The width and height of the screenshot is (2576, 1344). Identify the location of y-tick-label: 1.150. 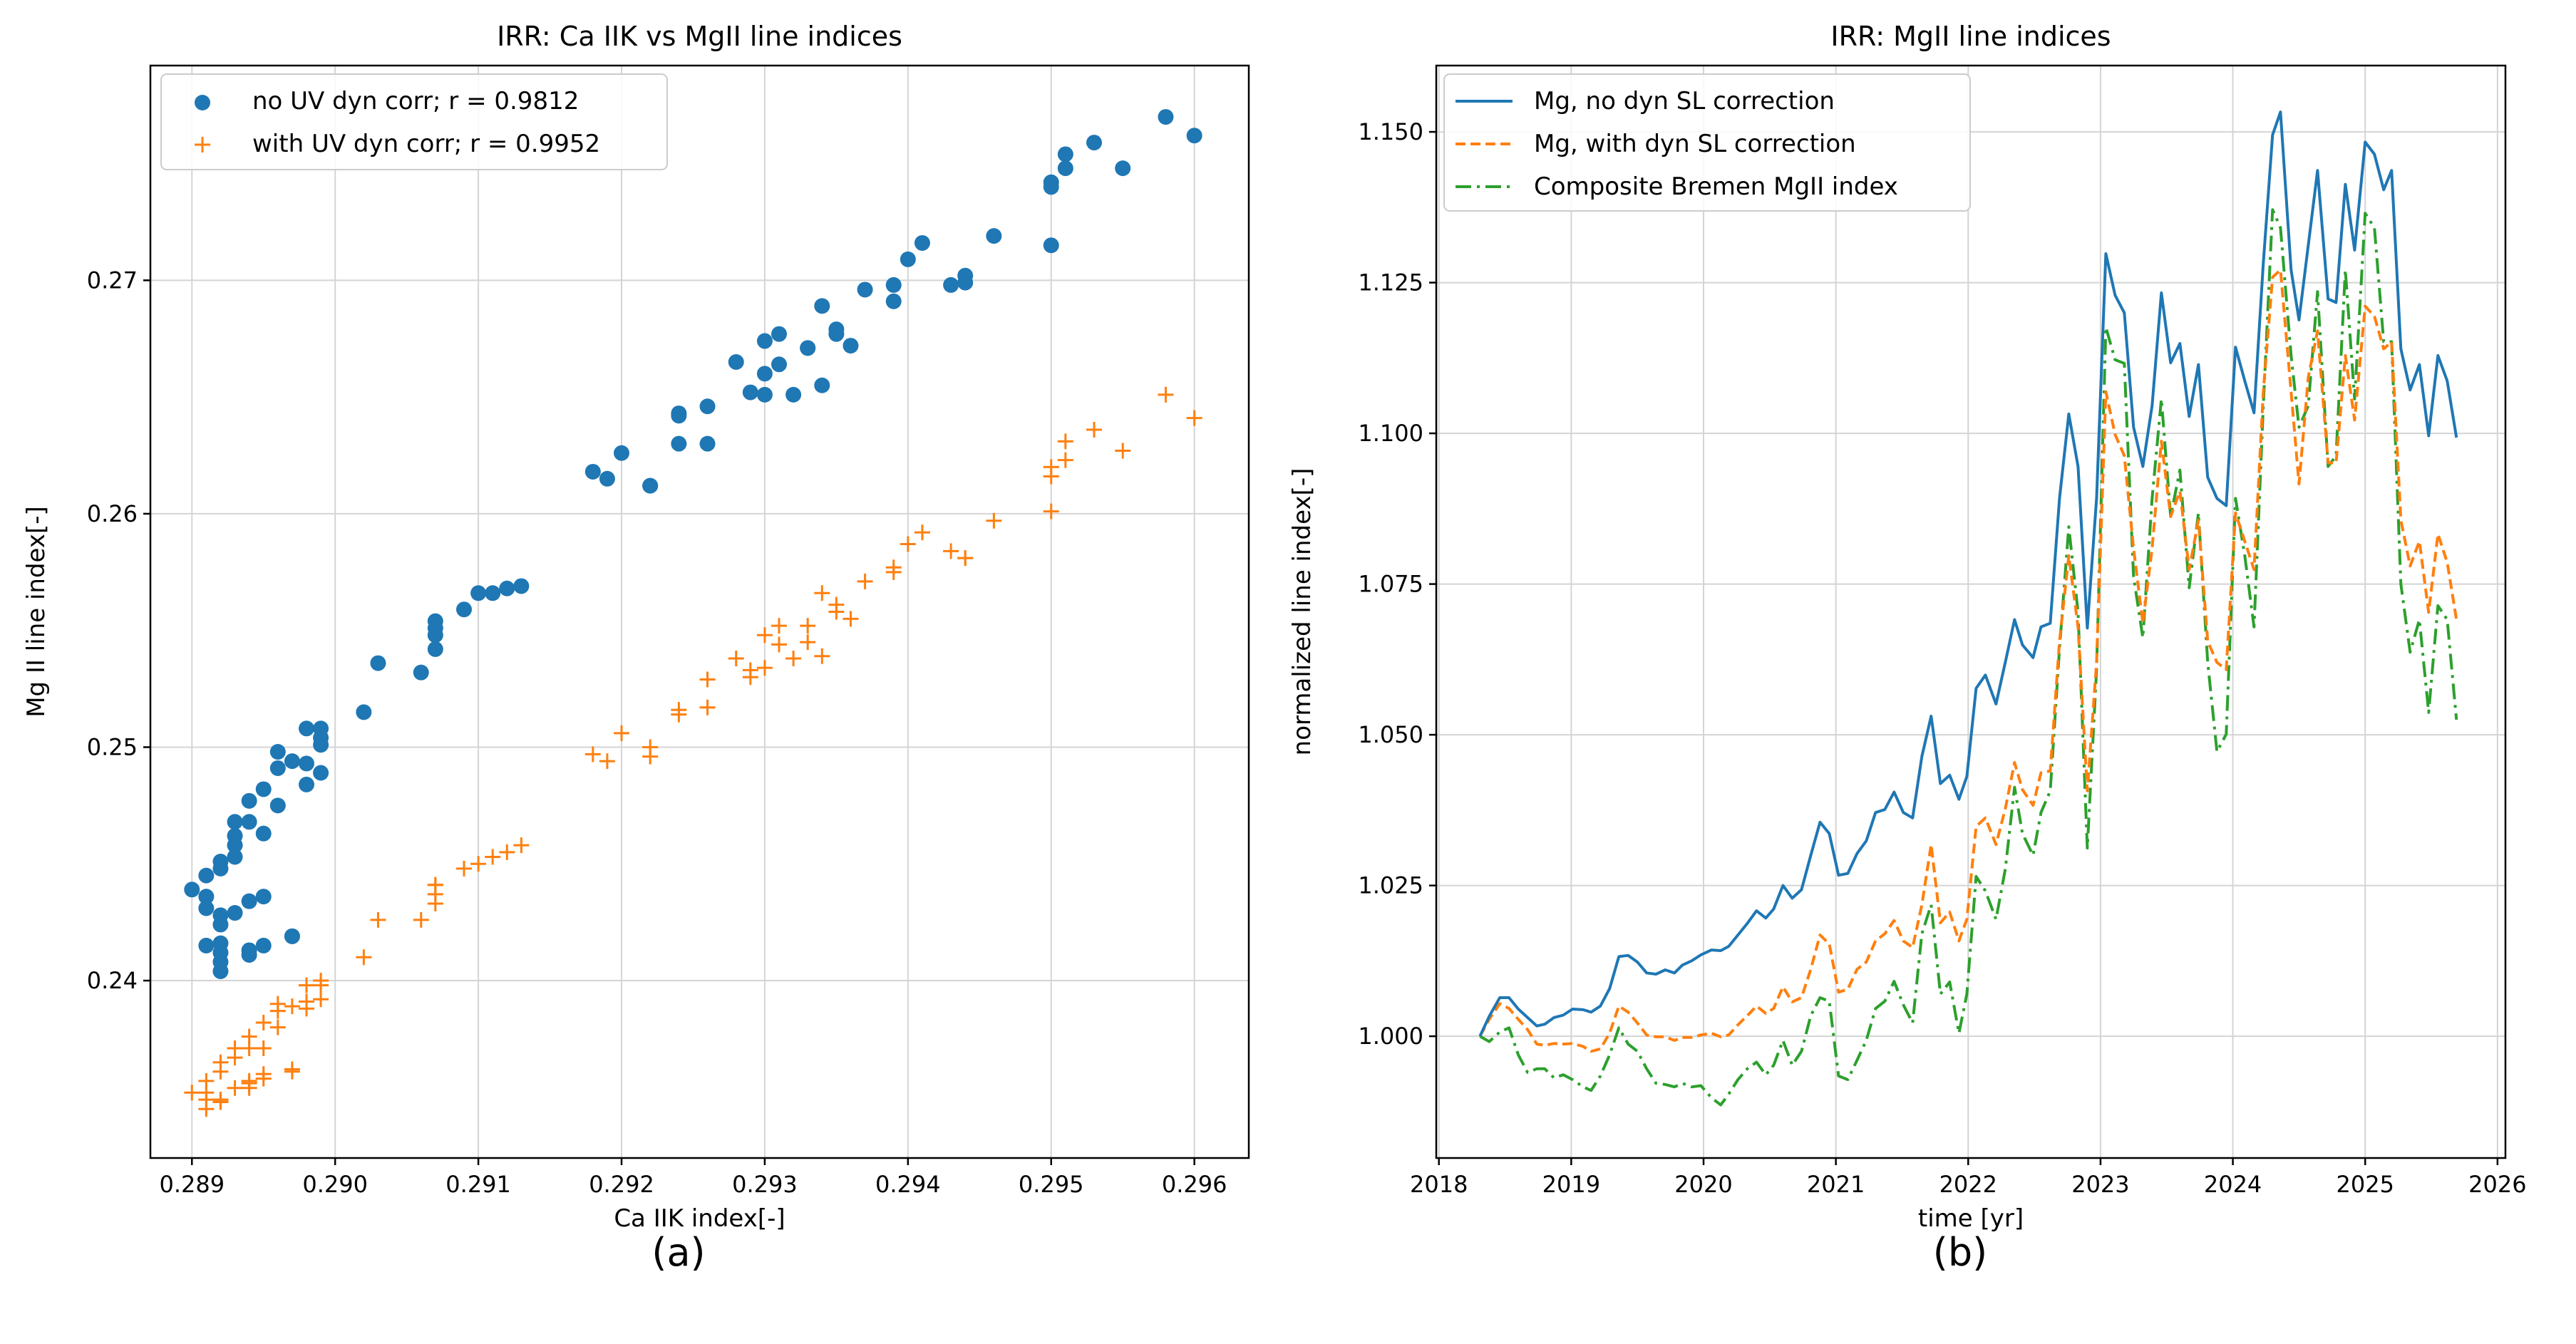
(1390, 131).